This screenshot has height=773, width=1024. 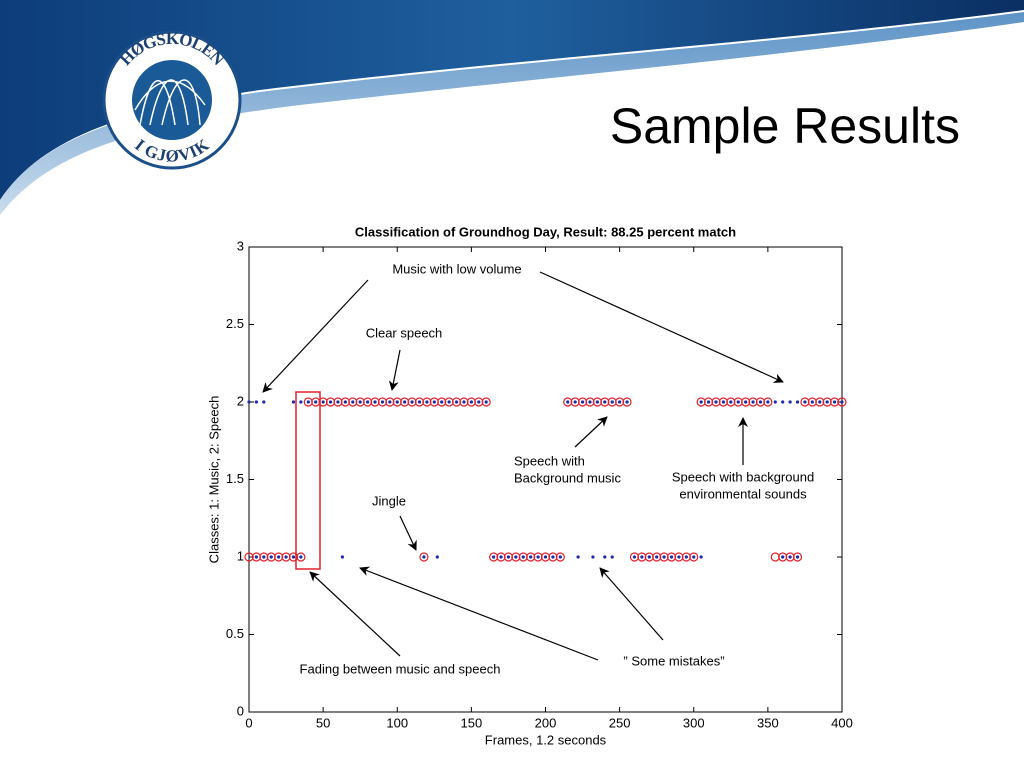 What do you see at coordinates (400, 668) in the screenshot?
I see `annotation: Fading between music and speech` at bounding box center [400, 668].